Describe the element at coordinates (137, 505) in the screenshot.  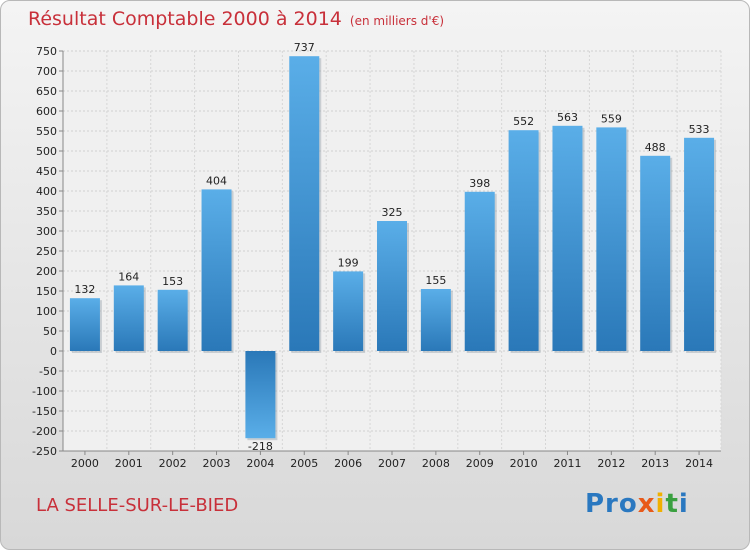
I see `town-name: LA SELLE-SUR-LE-BIED` at that location.